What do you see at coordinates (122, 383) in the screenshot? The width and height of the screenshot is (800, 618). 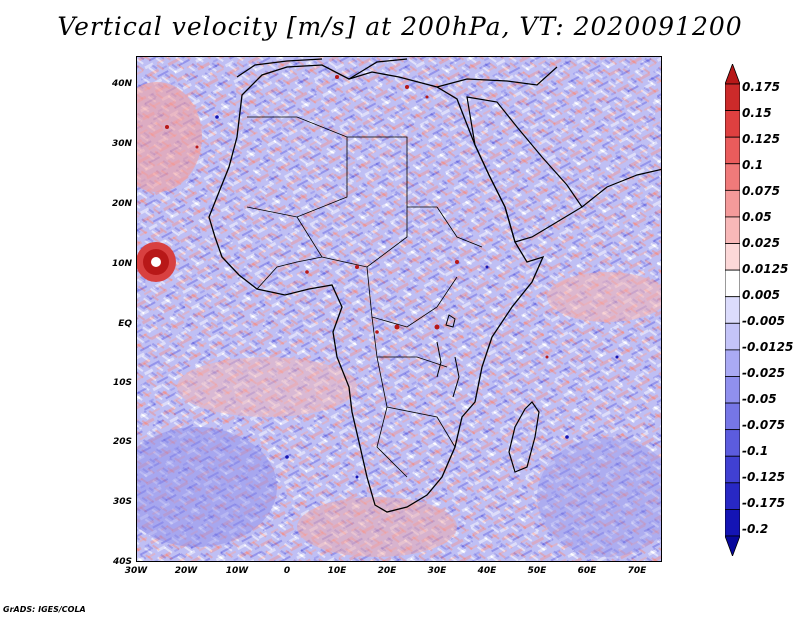 I see `lat-label-10s: 10S` at bounding box center [122, 383].